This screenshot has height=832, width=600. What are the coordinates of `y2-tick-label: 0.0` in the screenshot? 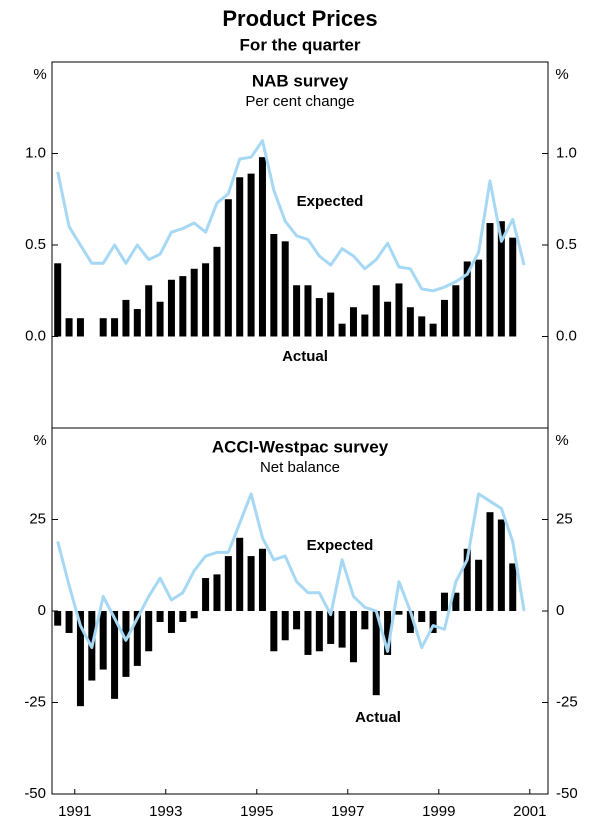 It's located at (566, 335).